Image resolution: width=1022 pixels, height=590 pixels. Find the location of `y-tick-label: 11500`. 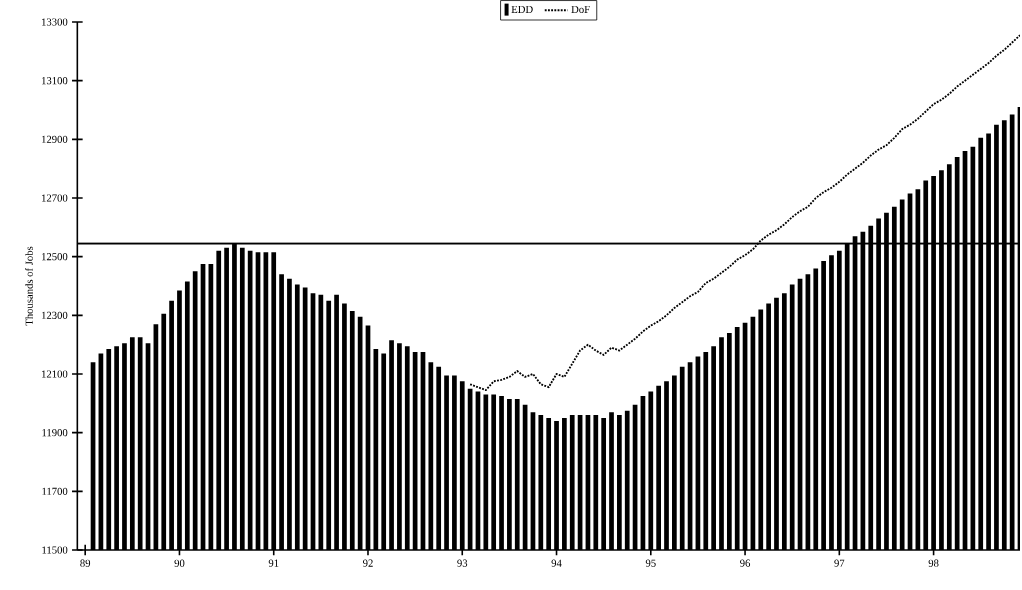

y-tick-label: 11500 is located at coordinates (55, 550).